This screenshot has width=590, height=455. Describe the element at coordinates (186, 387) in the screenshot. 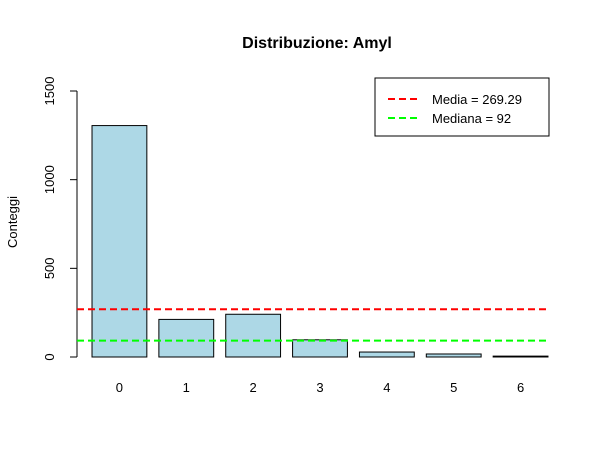

I see `x-tick-label: 1` at that location.